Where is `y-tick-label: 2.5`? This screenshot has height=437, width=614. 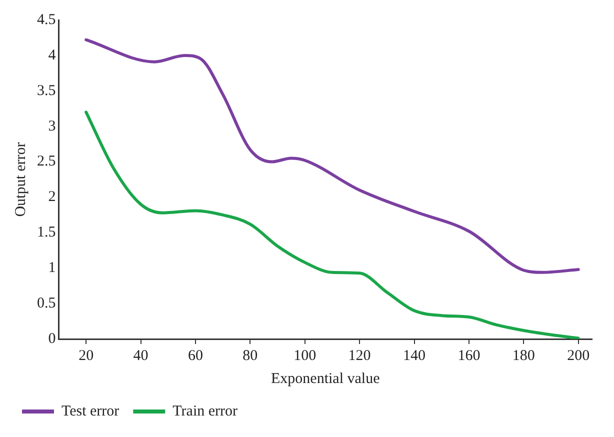
y-tick-label: 2.5 is located at coordinates (46, 162).